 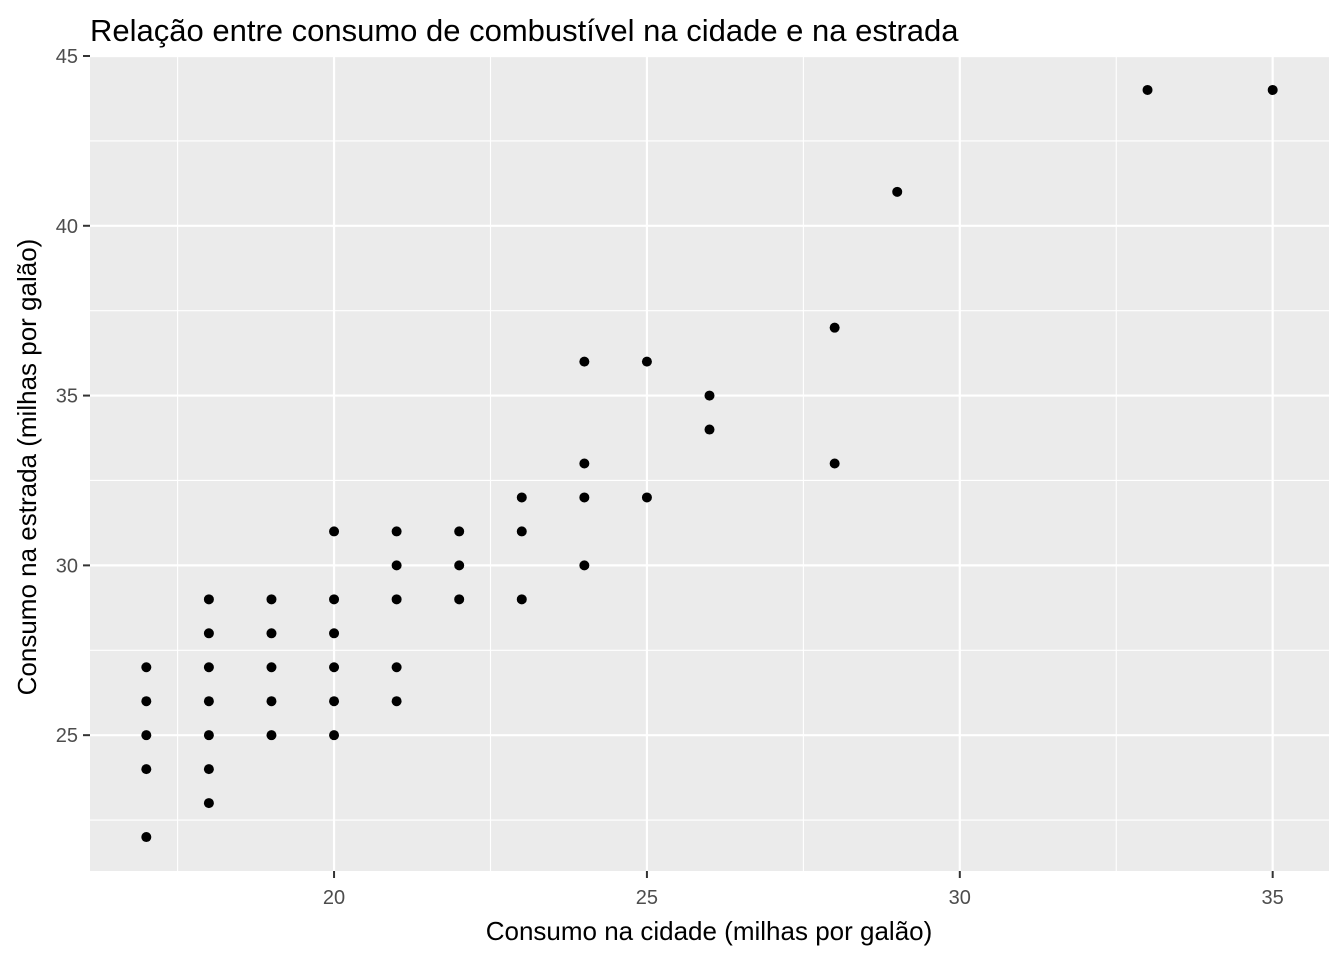 I want to click on y-tick-label: 45, so click(x=67, y=57).